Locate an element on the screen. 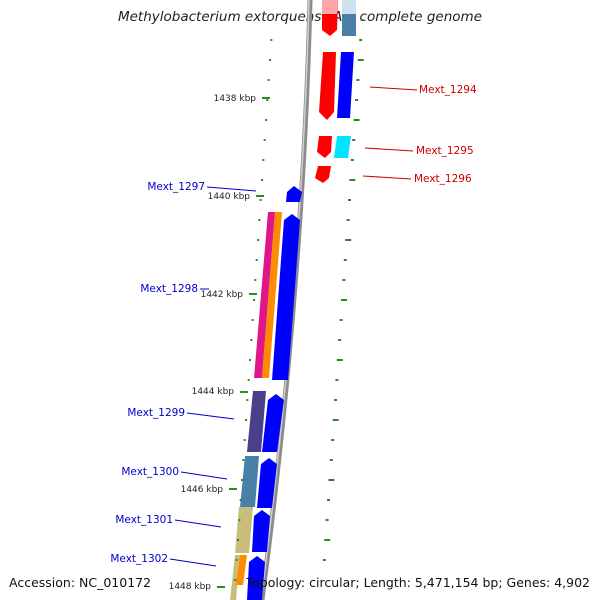 The height and width of the screenshot is (600, 600). gene-label-mext-1297: Mext_1297 is located at coordinates (176, 187).